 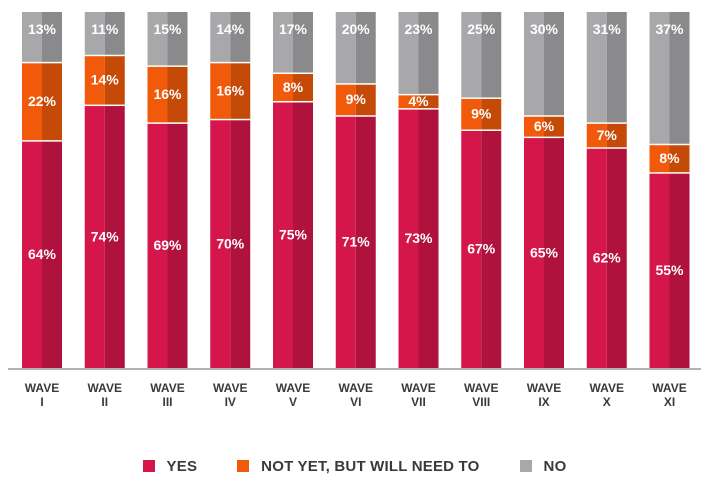 I want to click on data-label-no: 37%, so click(x=669, y=29).